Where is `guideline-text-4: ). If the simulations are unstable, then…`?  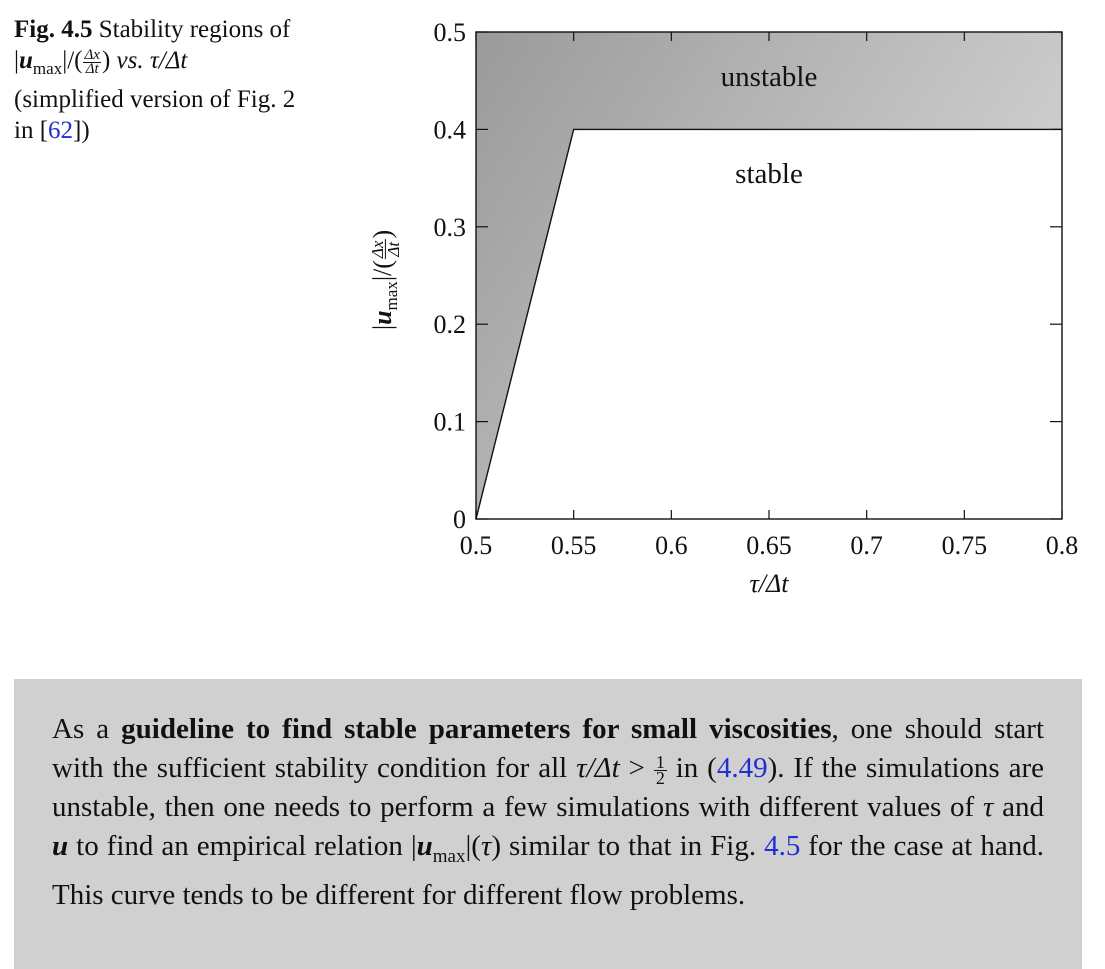
guideline-text-4: ). If the simulations are unstable, then… is located at coordinates (548, 787).